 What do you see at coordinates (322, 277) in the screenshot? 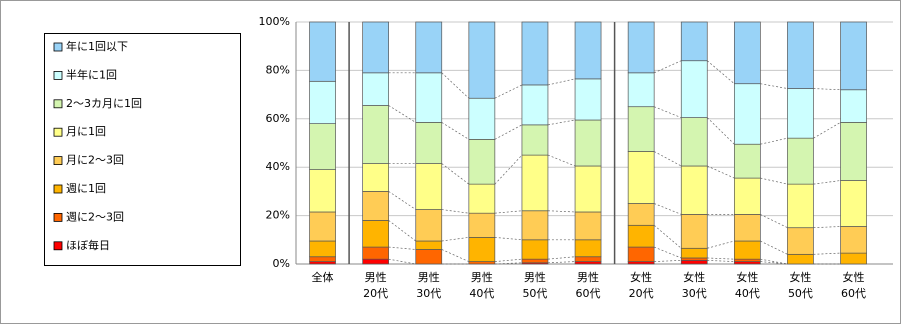
I see `x-tick-label: 全体` at bounding box center [322, 277].